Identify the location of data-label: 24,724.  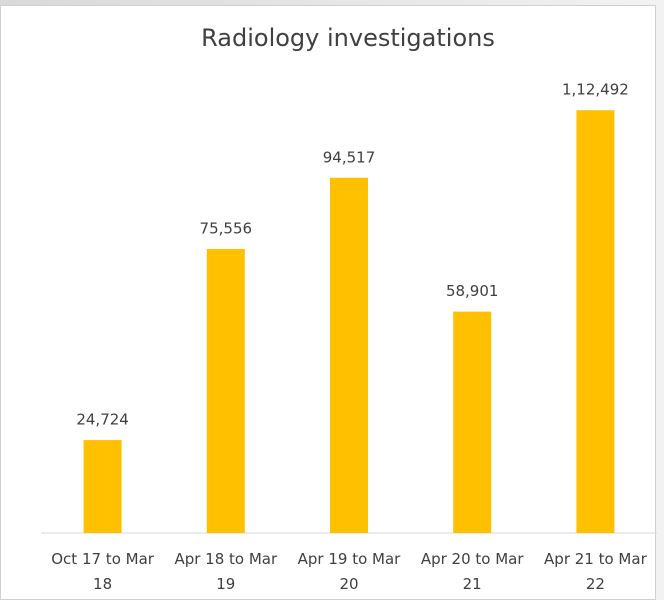
(102, 420).